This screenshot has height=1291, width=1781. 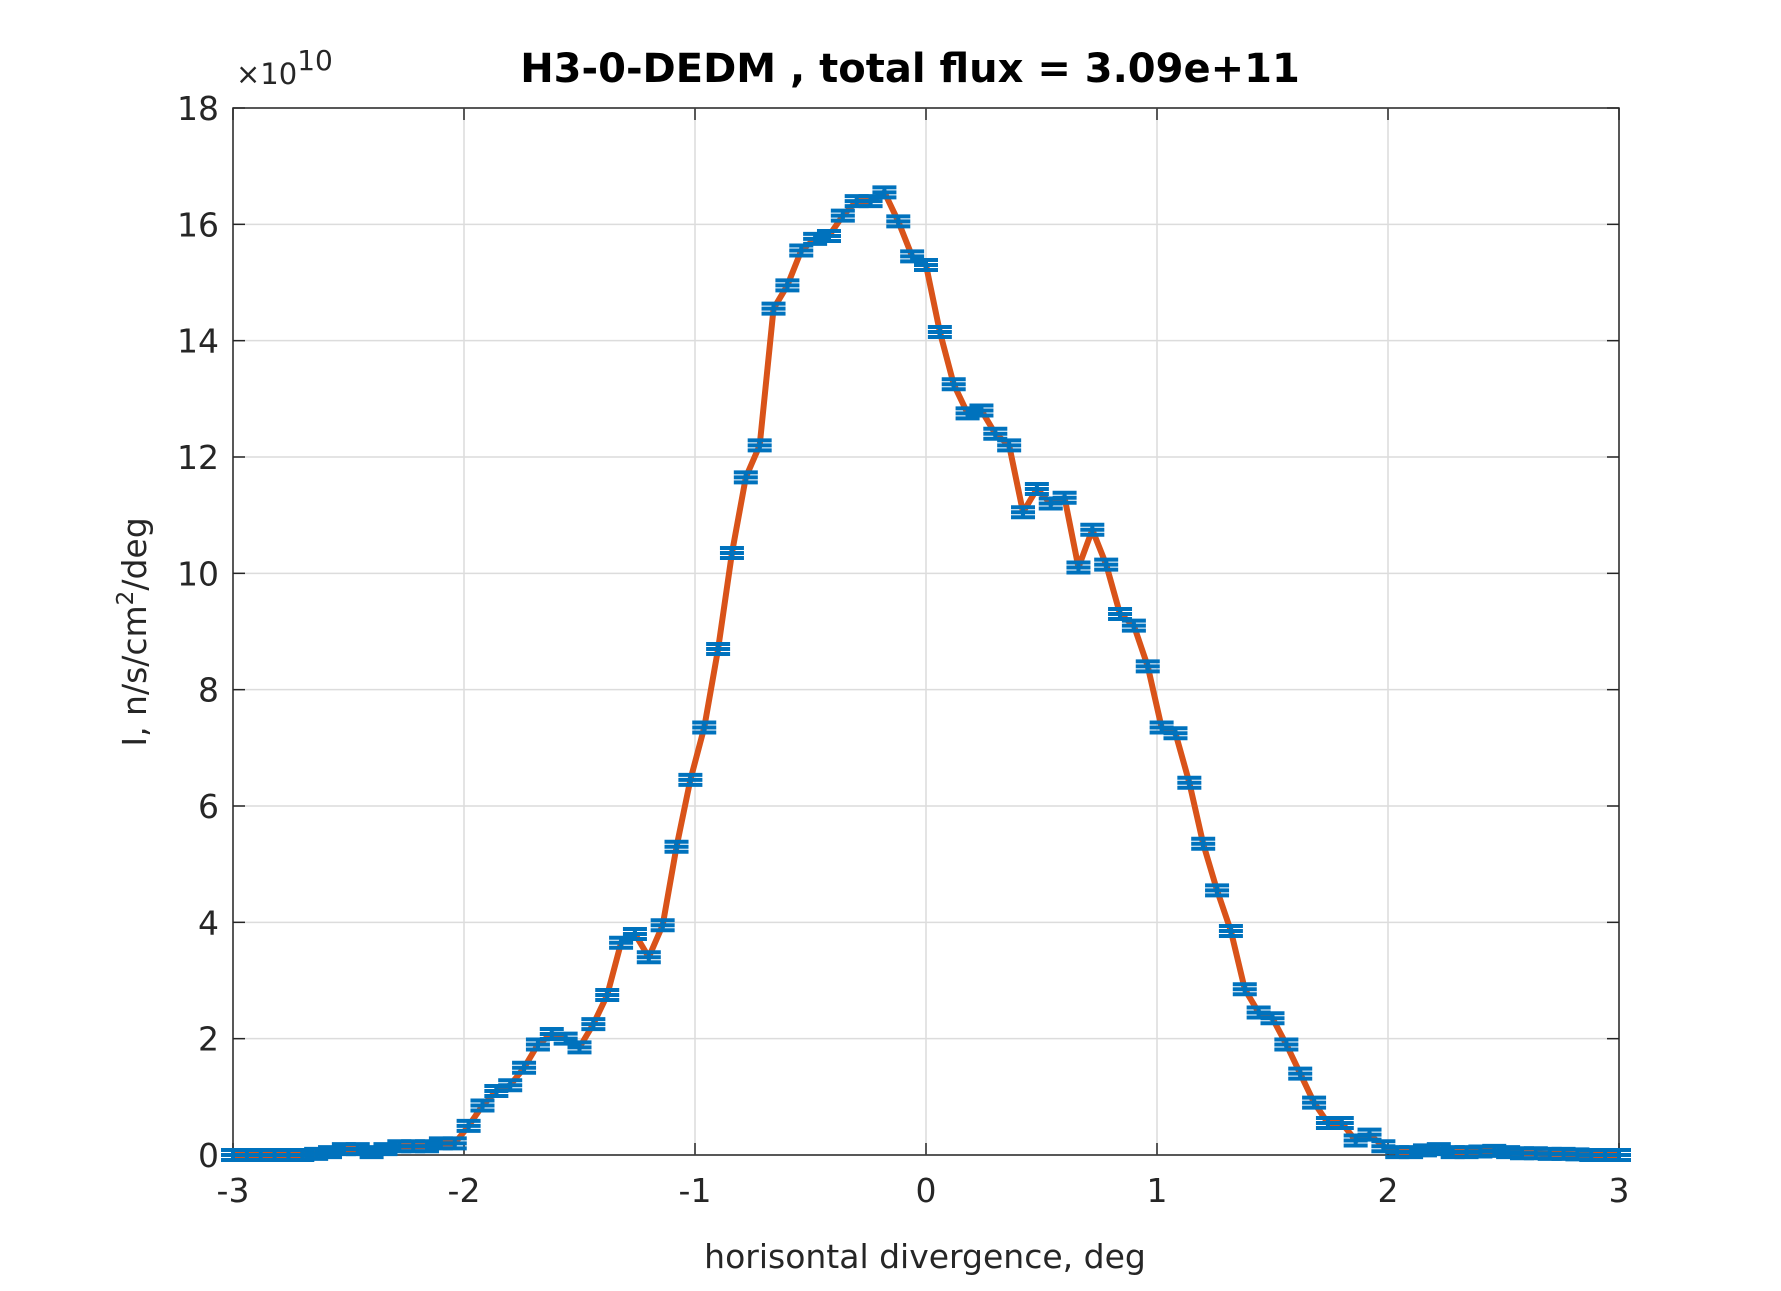 I want to click on y-axis-label: I, n/s/cm2/deg, so click(x=133, y=631).